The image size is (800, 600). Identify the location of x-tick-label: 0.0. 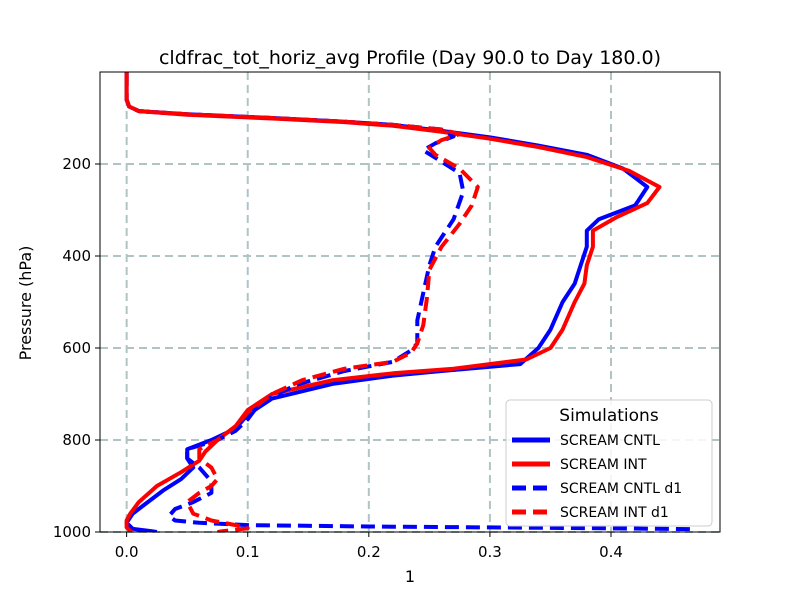
(127, 552).